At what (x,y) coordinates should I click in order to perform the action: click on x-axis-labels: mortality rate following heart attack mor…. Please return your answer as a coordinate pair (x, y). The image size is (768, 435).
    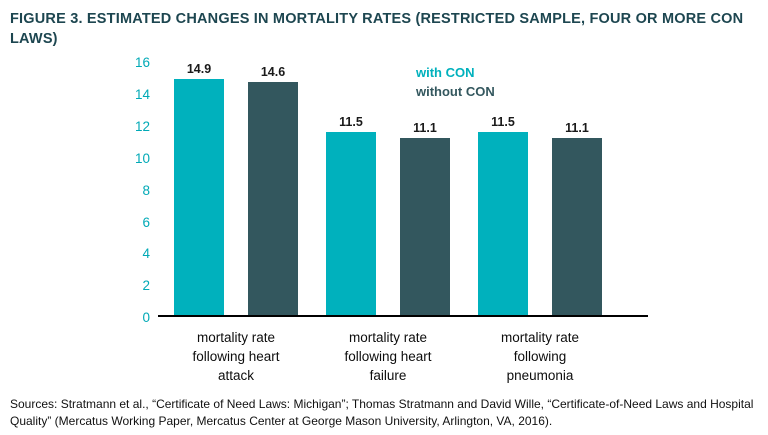
    Looking at the image, I should click on (403, 357).